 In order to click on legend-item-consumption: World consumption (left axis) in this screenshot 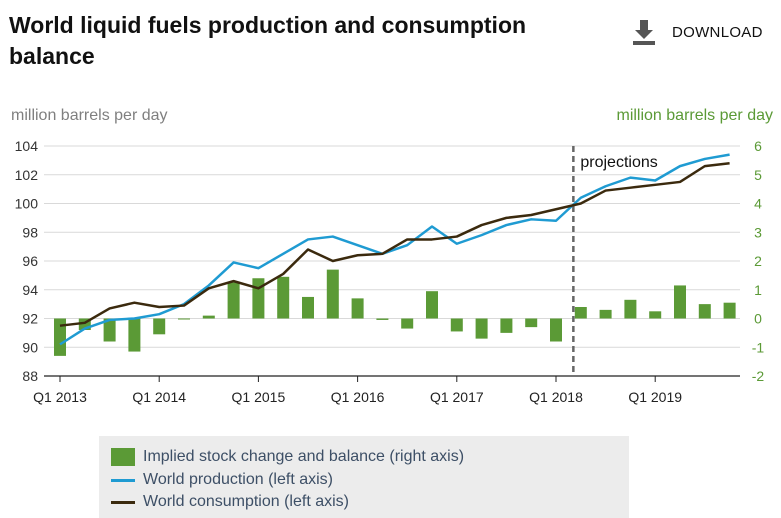, I will do `click(230, 502)`.